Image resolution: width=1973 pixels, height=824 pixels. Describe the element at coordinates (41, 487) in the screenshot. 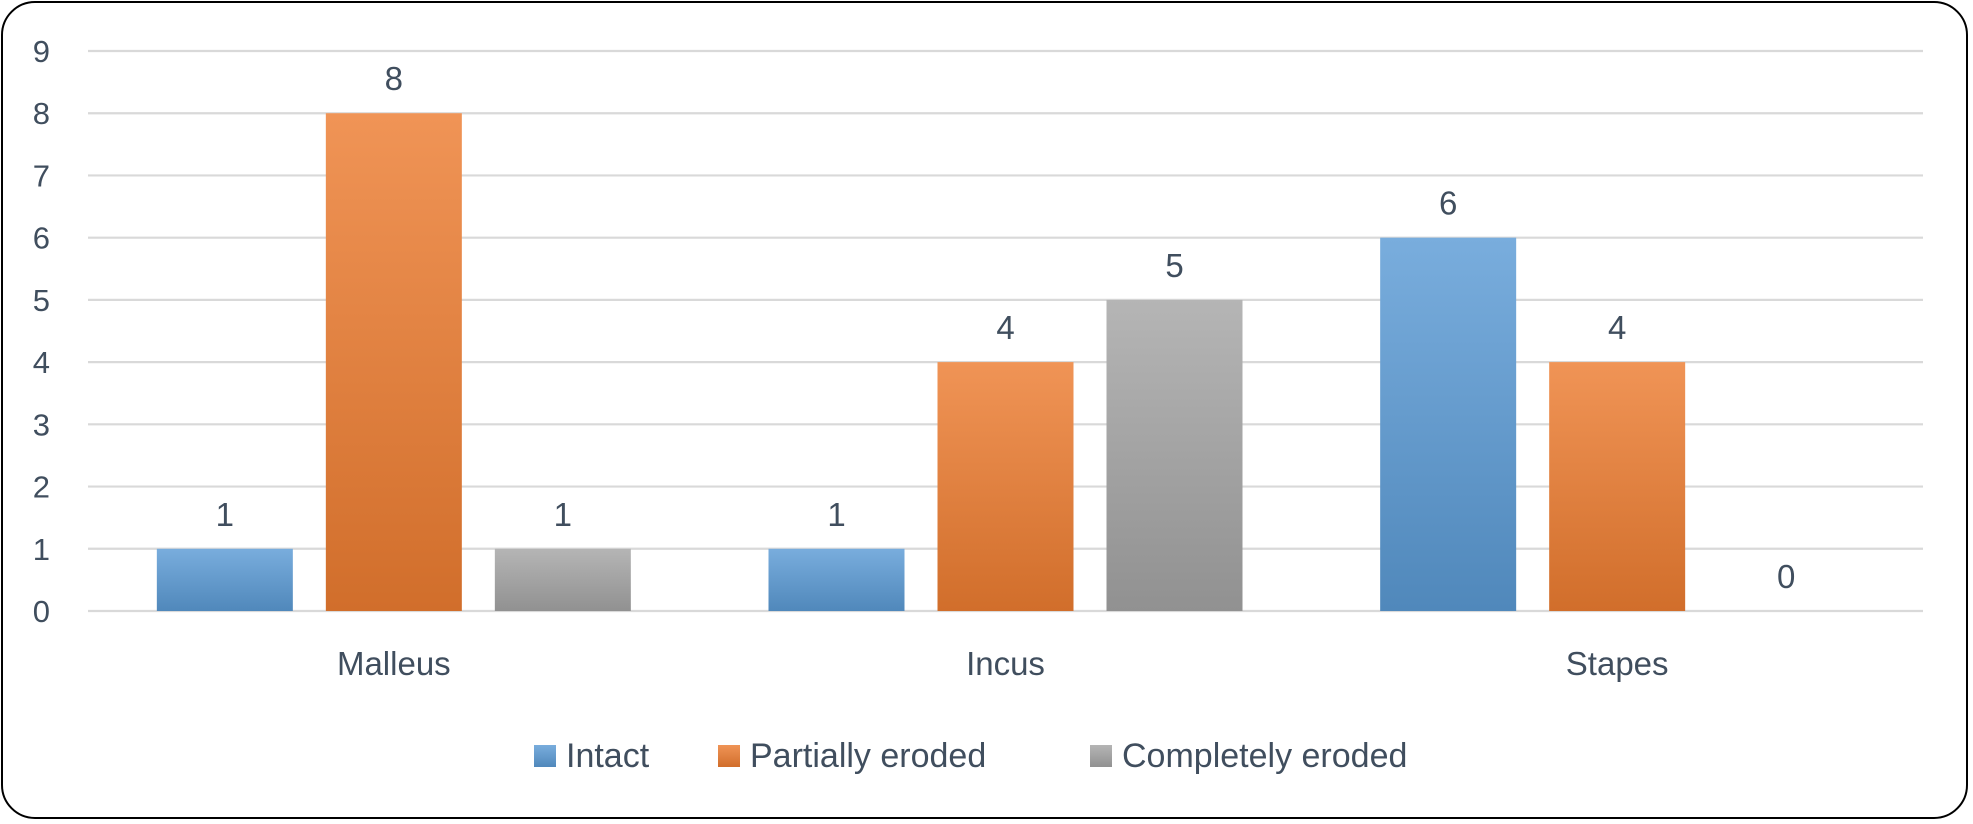

I see `y-tick-label: 2` at that location.